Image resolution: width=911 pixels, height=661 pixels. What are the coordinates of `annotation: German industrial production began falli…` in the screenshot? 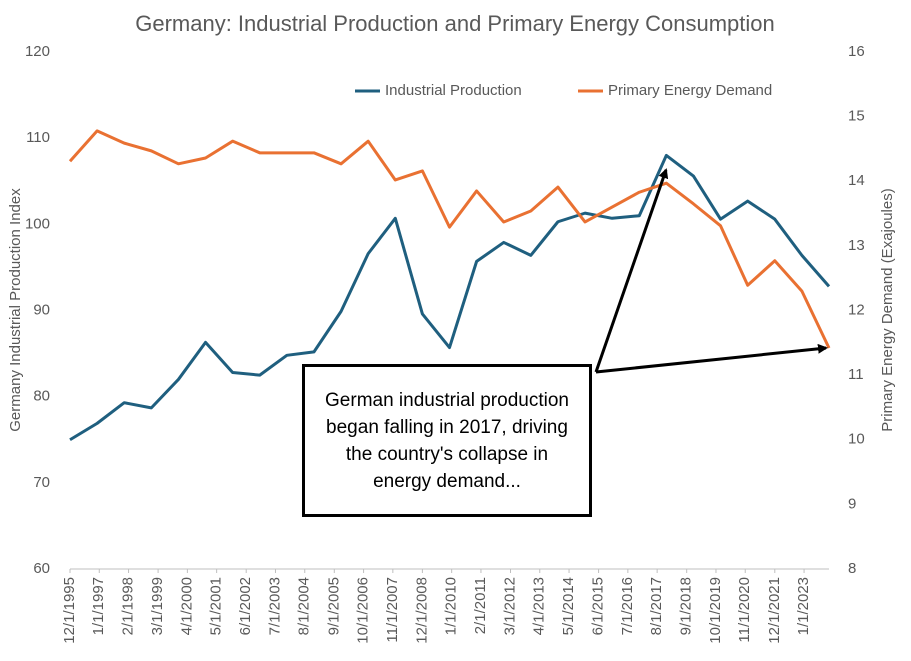 It's located at (447, 440).